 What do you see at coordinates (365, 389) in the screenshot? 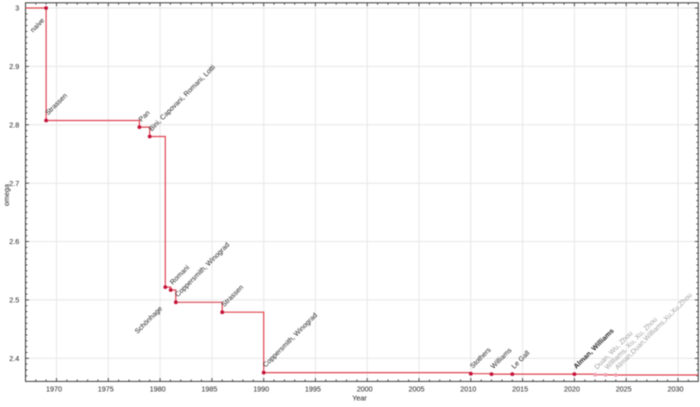
I see `svg-text: 2000` at bounding box center [365, 389].